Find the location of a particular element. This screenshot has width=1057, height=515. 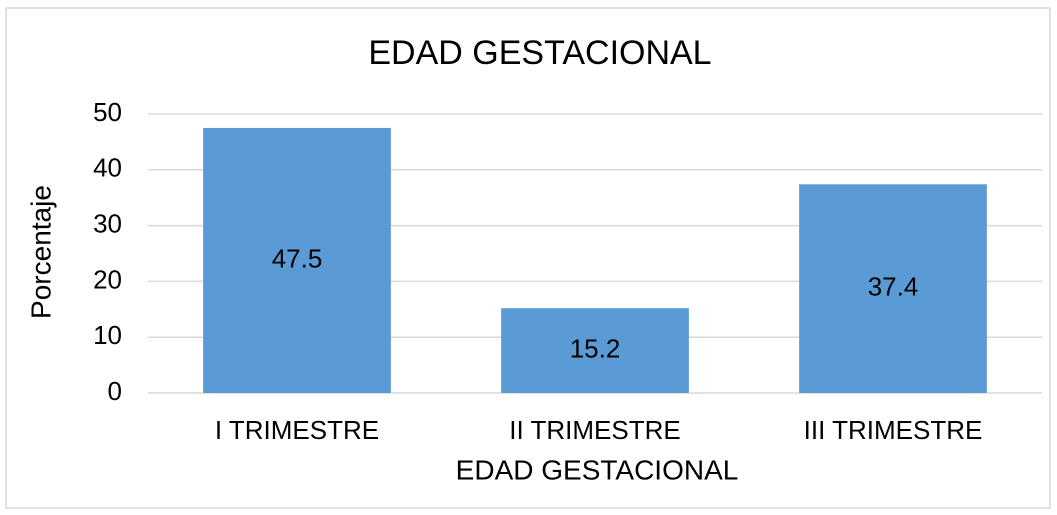

x-tick-label: II TRIMESTRE is located at coordinates (594, 430).